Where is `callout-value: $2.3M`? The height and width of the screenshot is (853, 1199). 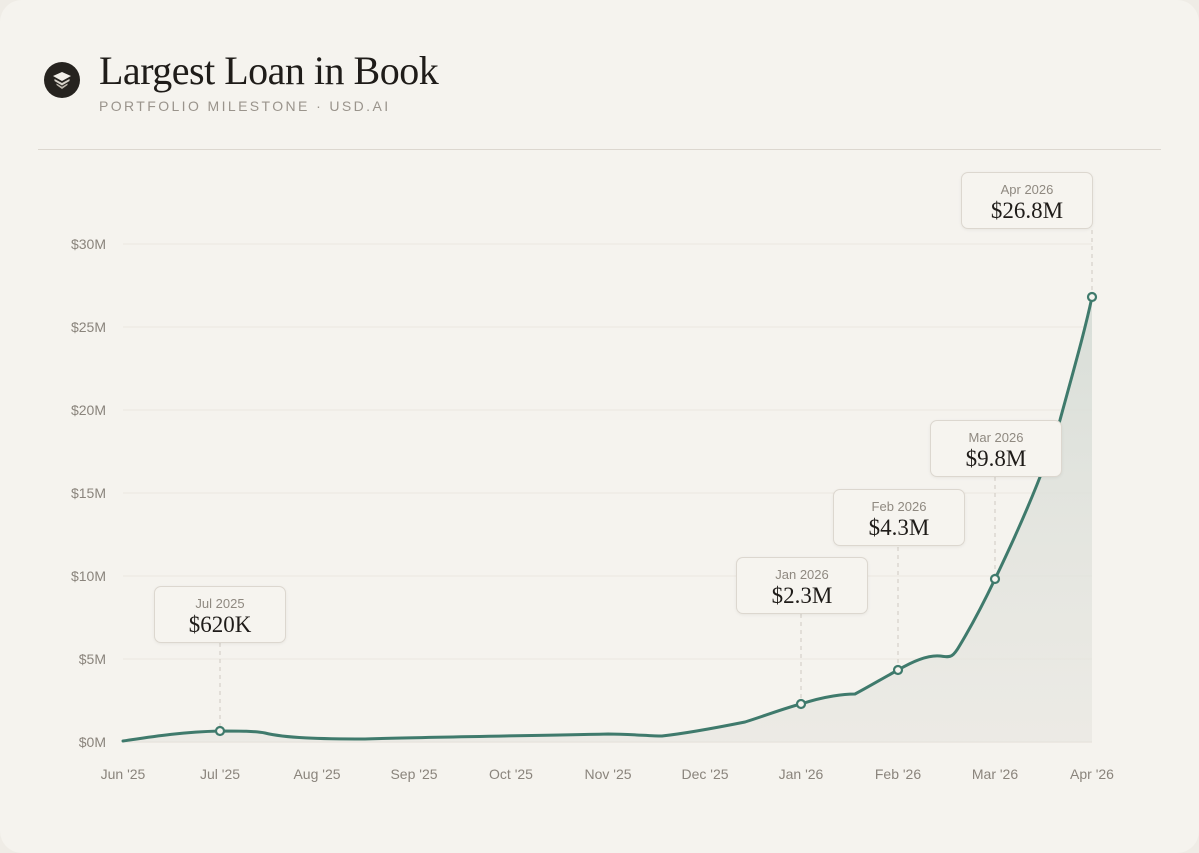
callout-value: $2.3M is located at coordinates (802, 595).